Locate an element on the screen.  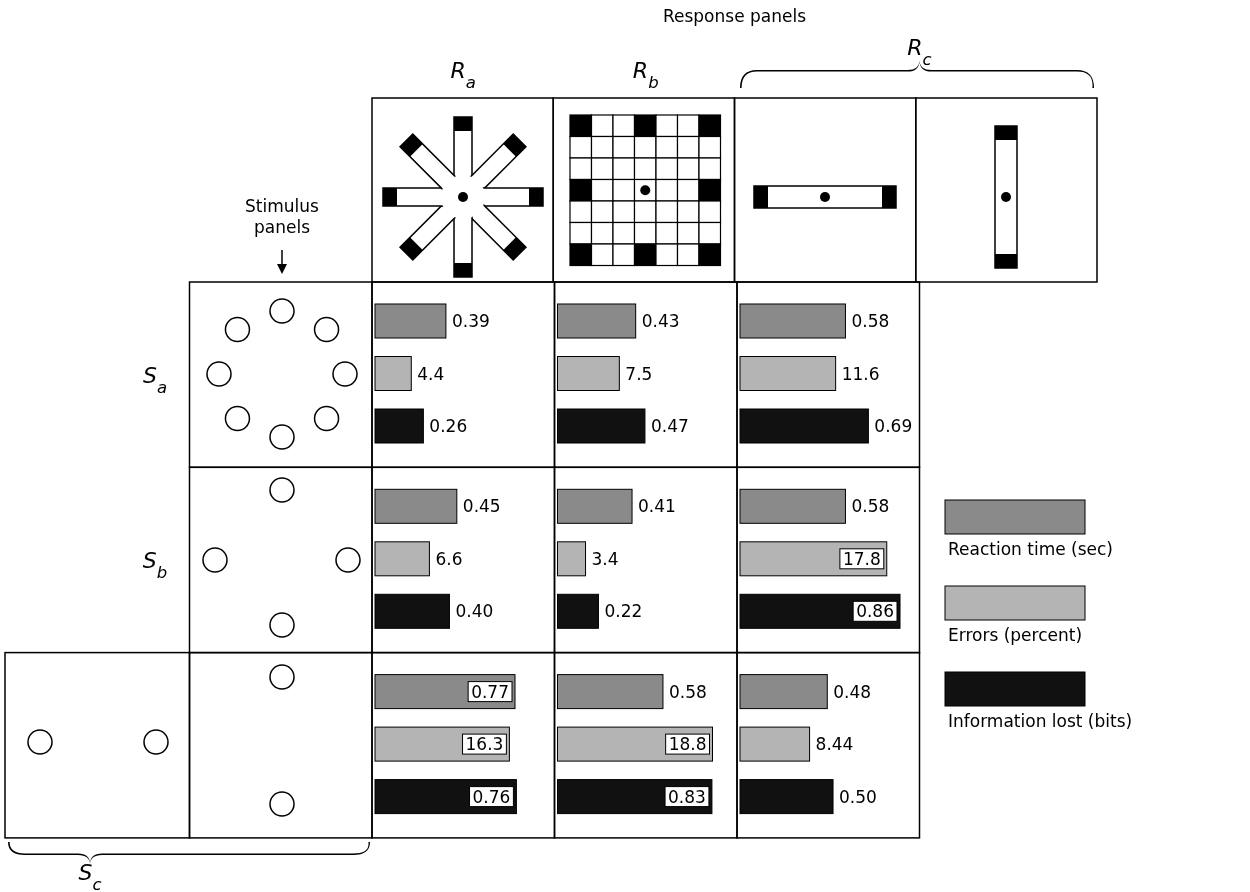
data-label: 0.83 is located at coordinates (687, 796).